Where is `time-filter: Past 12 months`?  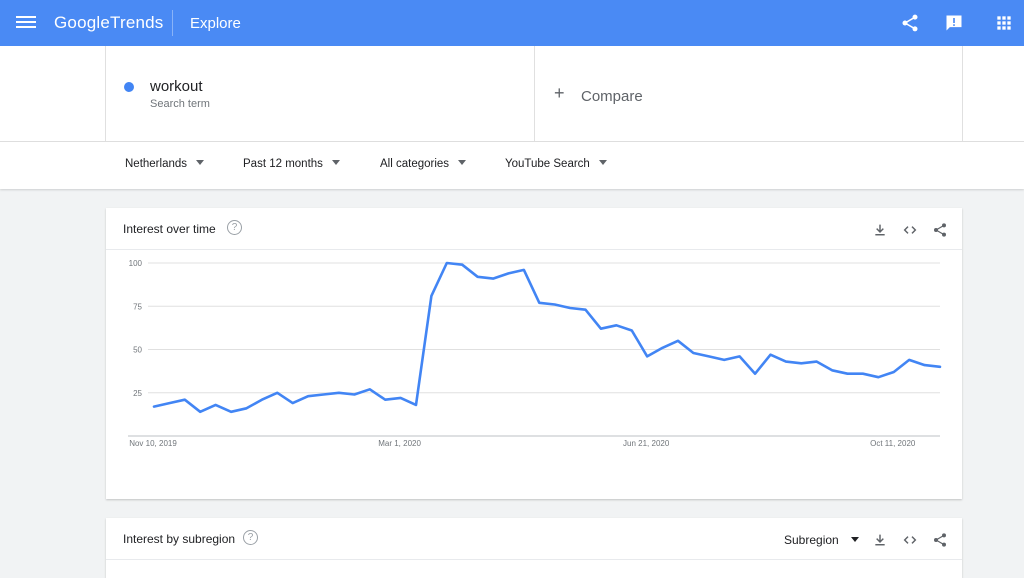
time-filter: Past 12 months is located at coordinates (291, 164).